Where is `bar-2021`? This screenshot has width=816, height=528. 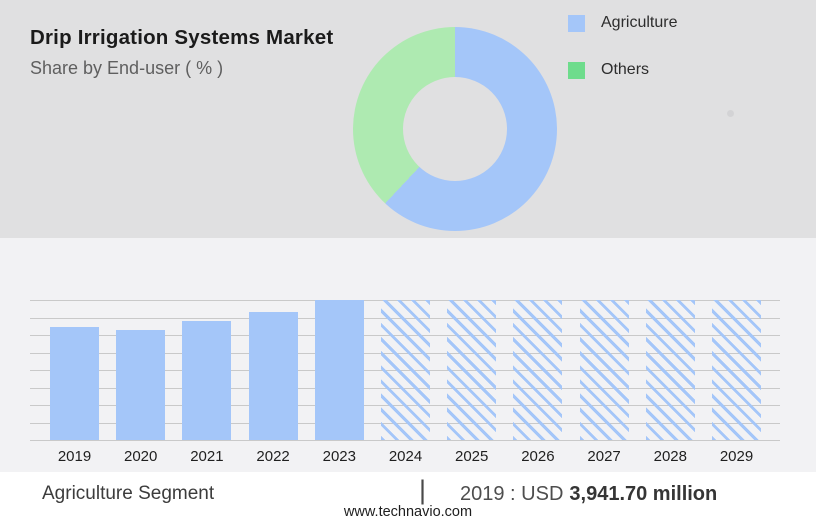 bar-2021 is located at coordinates (207, 380).